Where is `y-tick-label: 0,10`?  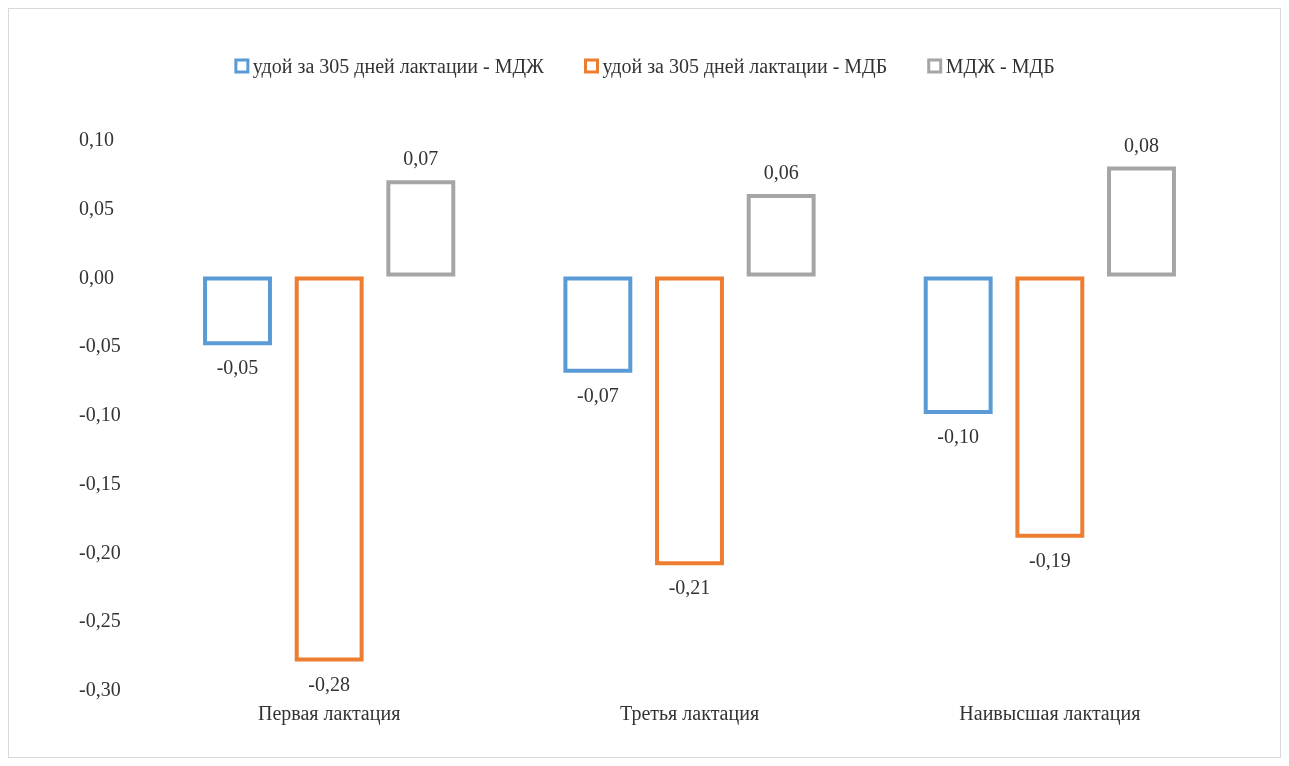
y-tick-label: 0,10 is located at coordinates (96, 139).